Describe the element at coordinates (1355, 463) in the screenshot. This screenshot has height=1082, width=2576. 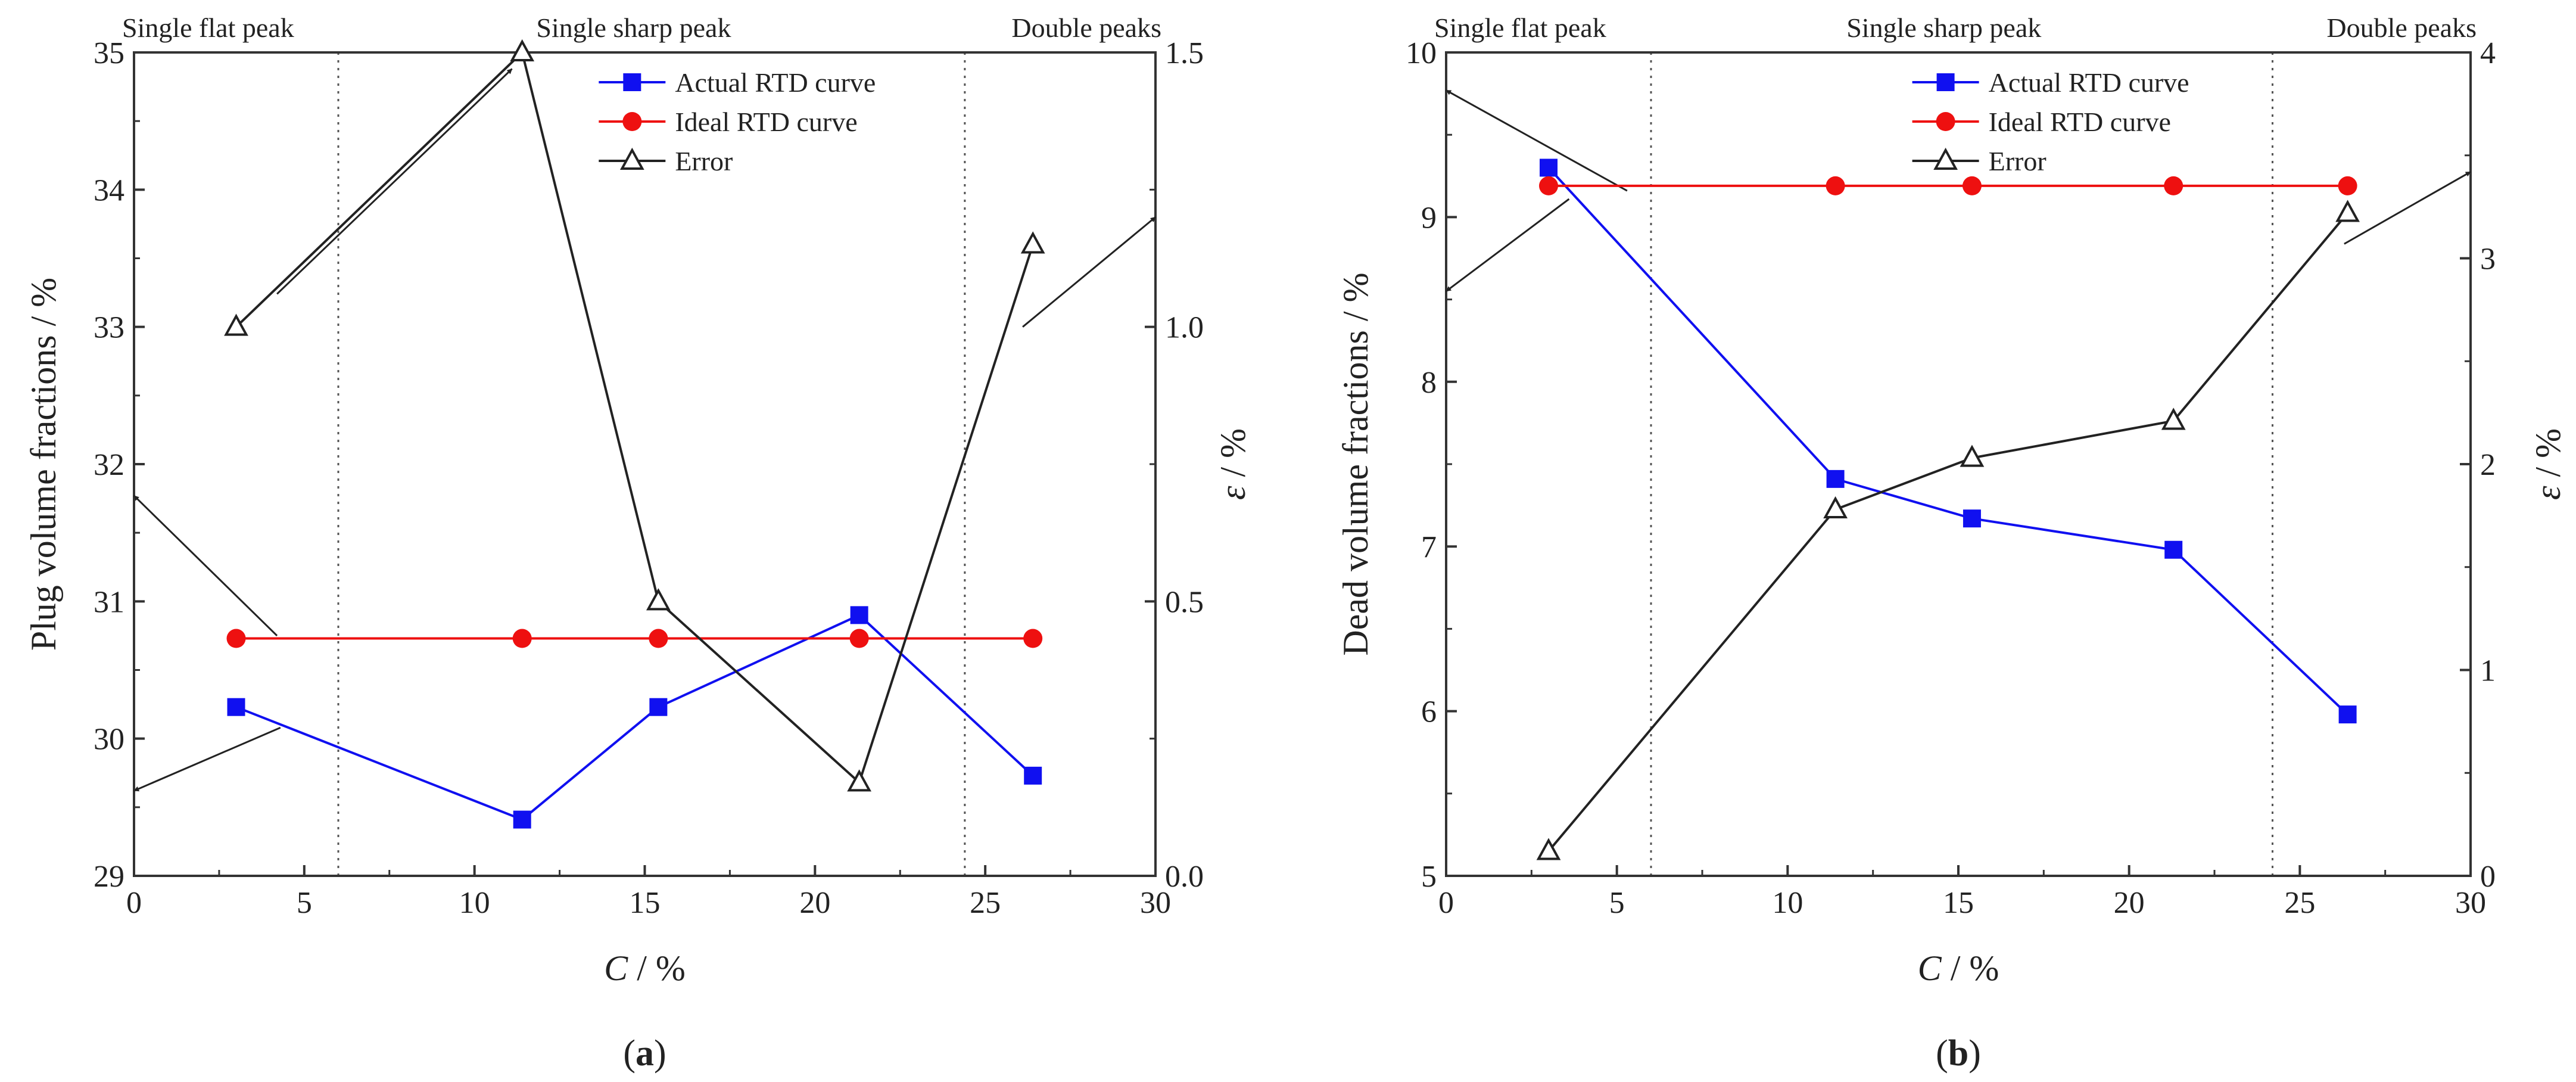
I see `y-axis-title: Dead volume fractions / %` at that location.